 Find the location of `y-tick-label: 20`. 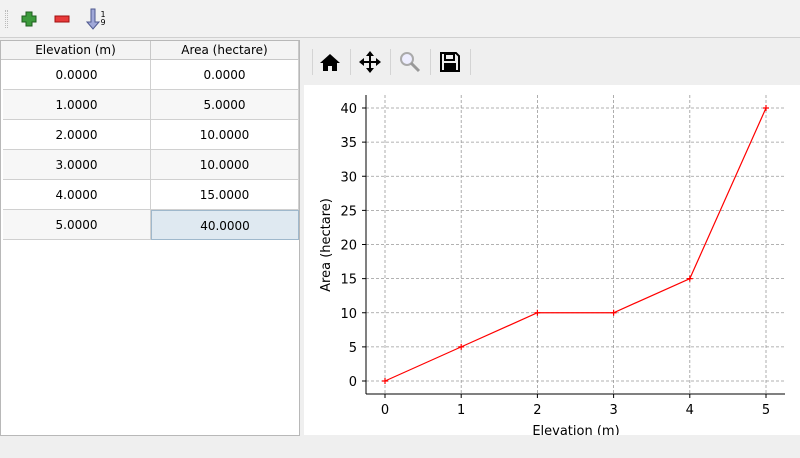

y-tick-label: 20 is located at coordinates (348, 246).